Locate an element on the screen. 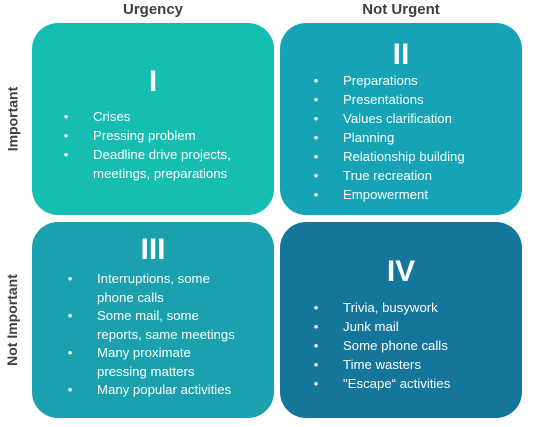 The image size is (533, 427). list-item-text: Many popular activities is located at coordinates (164, 389).